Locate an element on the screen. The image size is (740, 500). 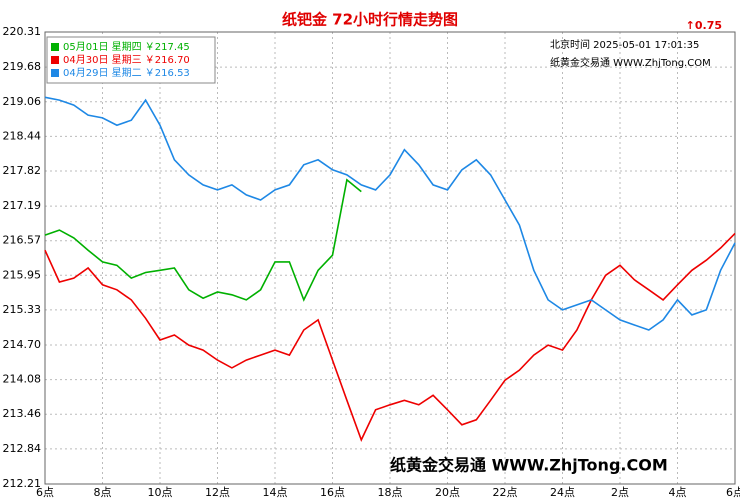
y-tick-label: 216.57 is located at coordinates (22, 240).